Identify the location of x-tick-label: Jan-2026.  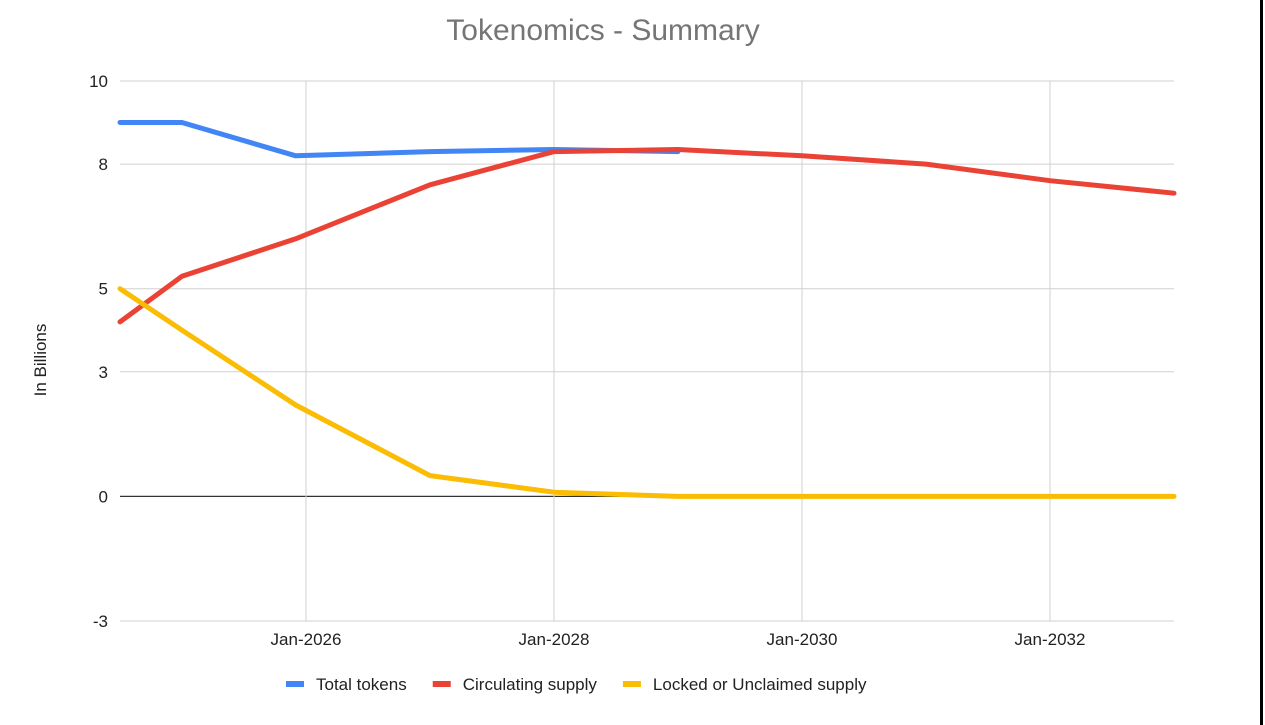
(306, 639).